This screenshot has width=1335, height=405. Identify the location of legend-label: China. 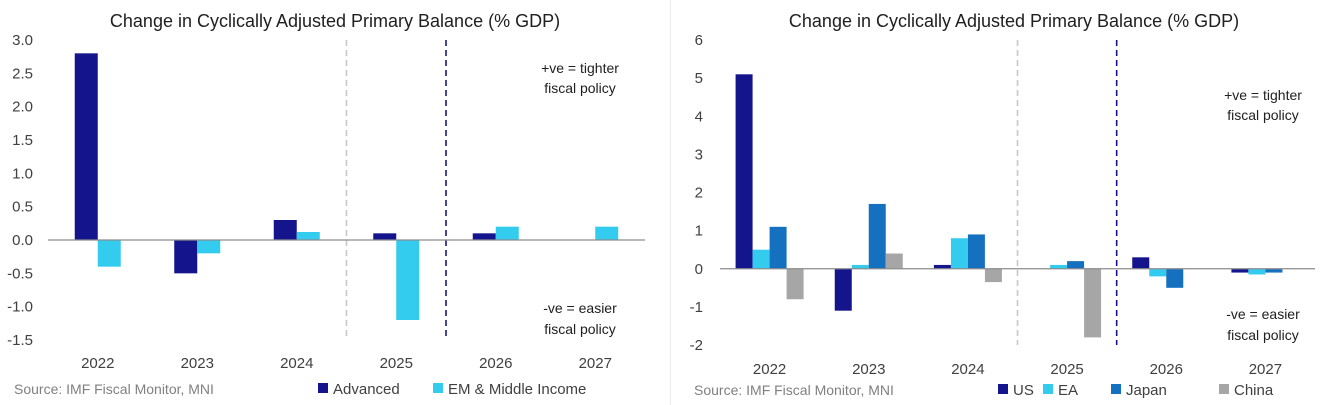
(1254, 390).